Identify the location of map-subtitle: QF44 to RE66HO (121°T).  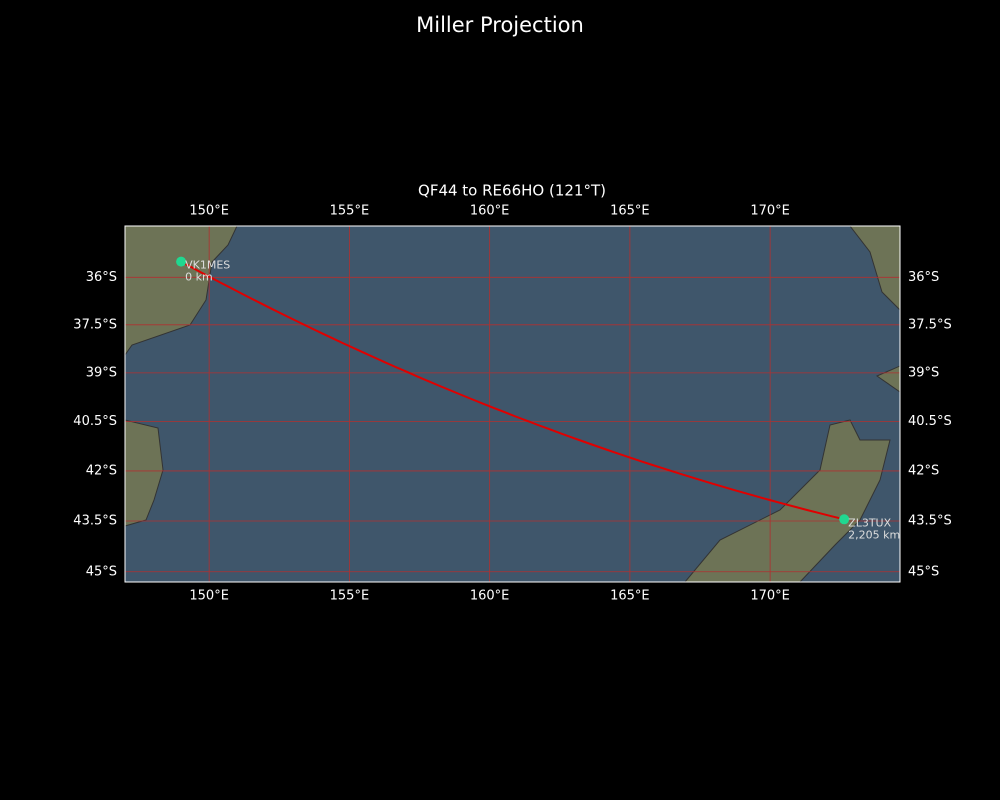
(512, 191).